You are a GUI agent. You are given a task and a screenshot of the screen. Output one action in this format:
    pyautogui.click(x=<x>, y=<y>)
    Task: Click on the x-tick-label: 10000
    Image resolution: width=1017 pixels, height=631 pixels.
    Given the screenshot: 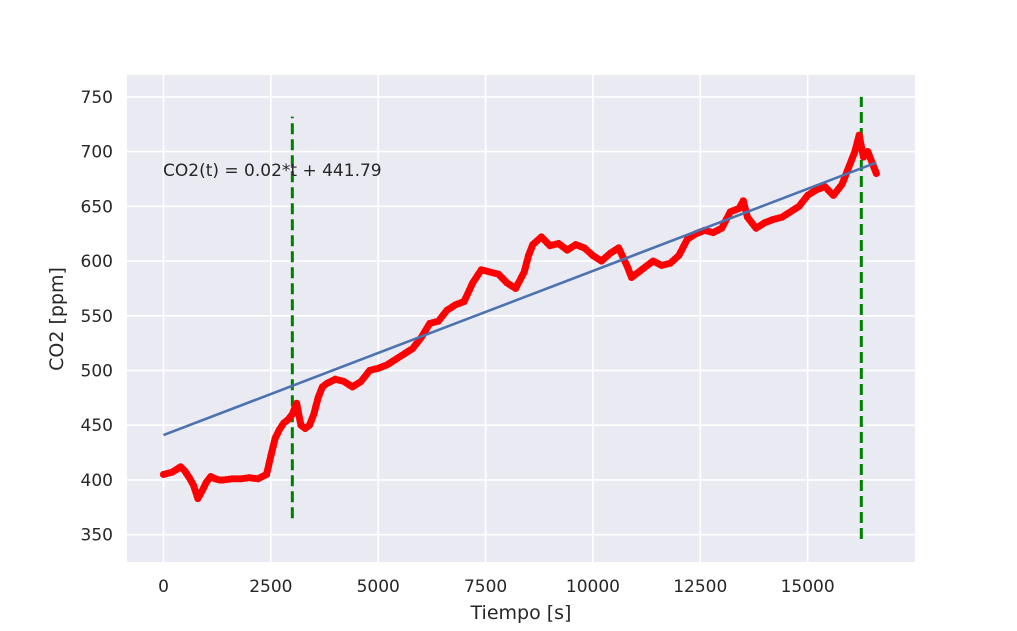 What is the action you would take?
    pyautogui.click(x=593, y=587)
    